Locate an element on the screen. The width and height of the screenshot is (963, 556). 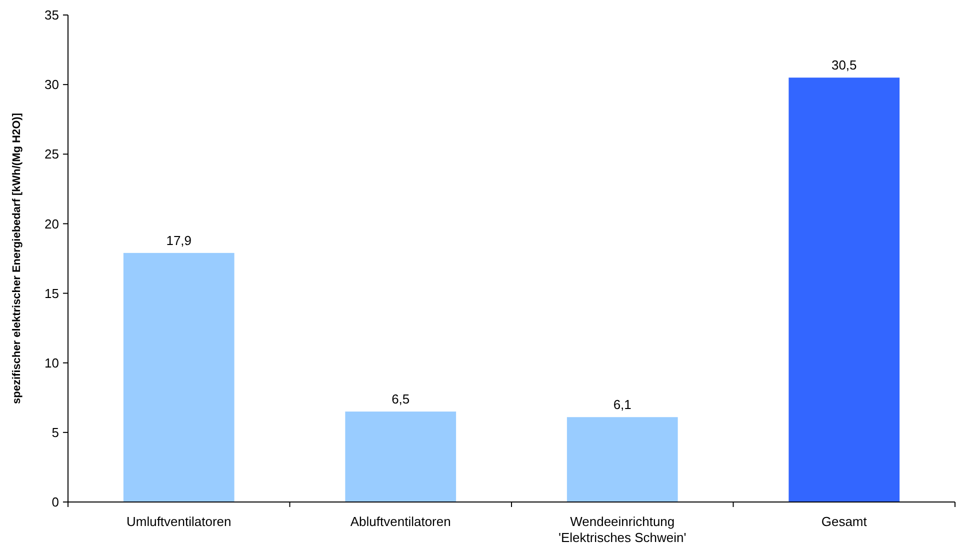
data-label: 17,9 is located at coordinates (179, 240).